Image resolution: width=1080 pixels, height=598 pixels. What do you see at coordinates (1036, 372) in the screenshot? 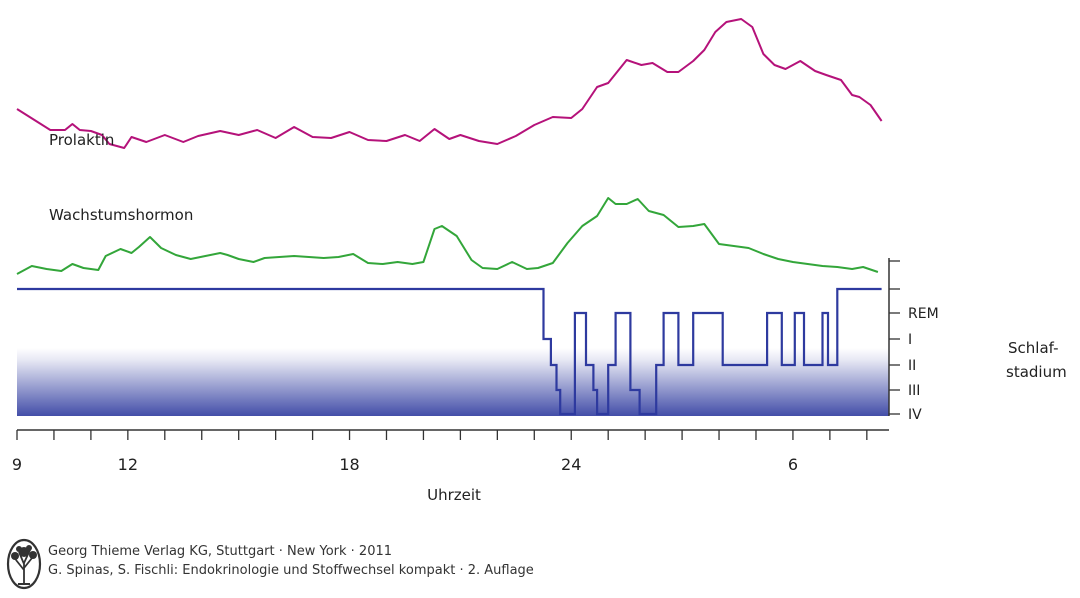
I see `sleep-axis-title-line2: stadium` at bounding box center [1036, 372].